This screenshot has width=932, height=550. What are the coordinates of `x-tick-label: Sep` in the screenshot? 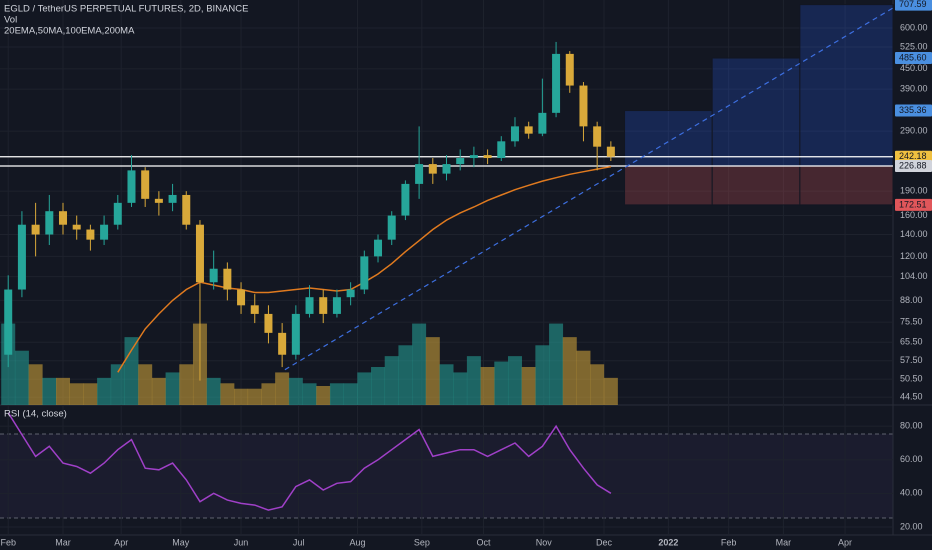 It's located at (422, 542).